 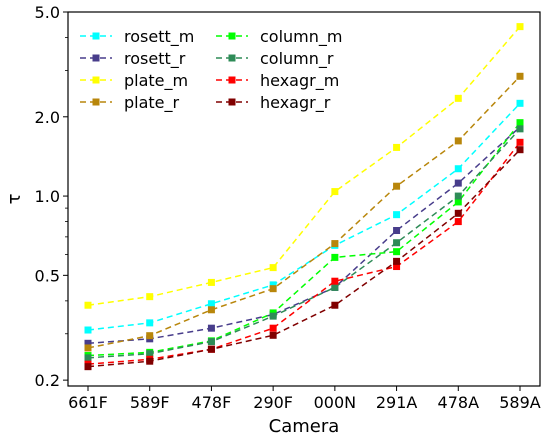 I want to click on x-tick-label: 000N, so click(x=335, y=402).